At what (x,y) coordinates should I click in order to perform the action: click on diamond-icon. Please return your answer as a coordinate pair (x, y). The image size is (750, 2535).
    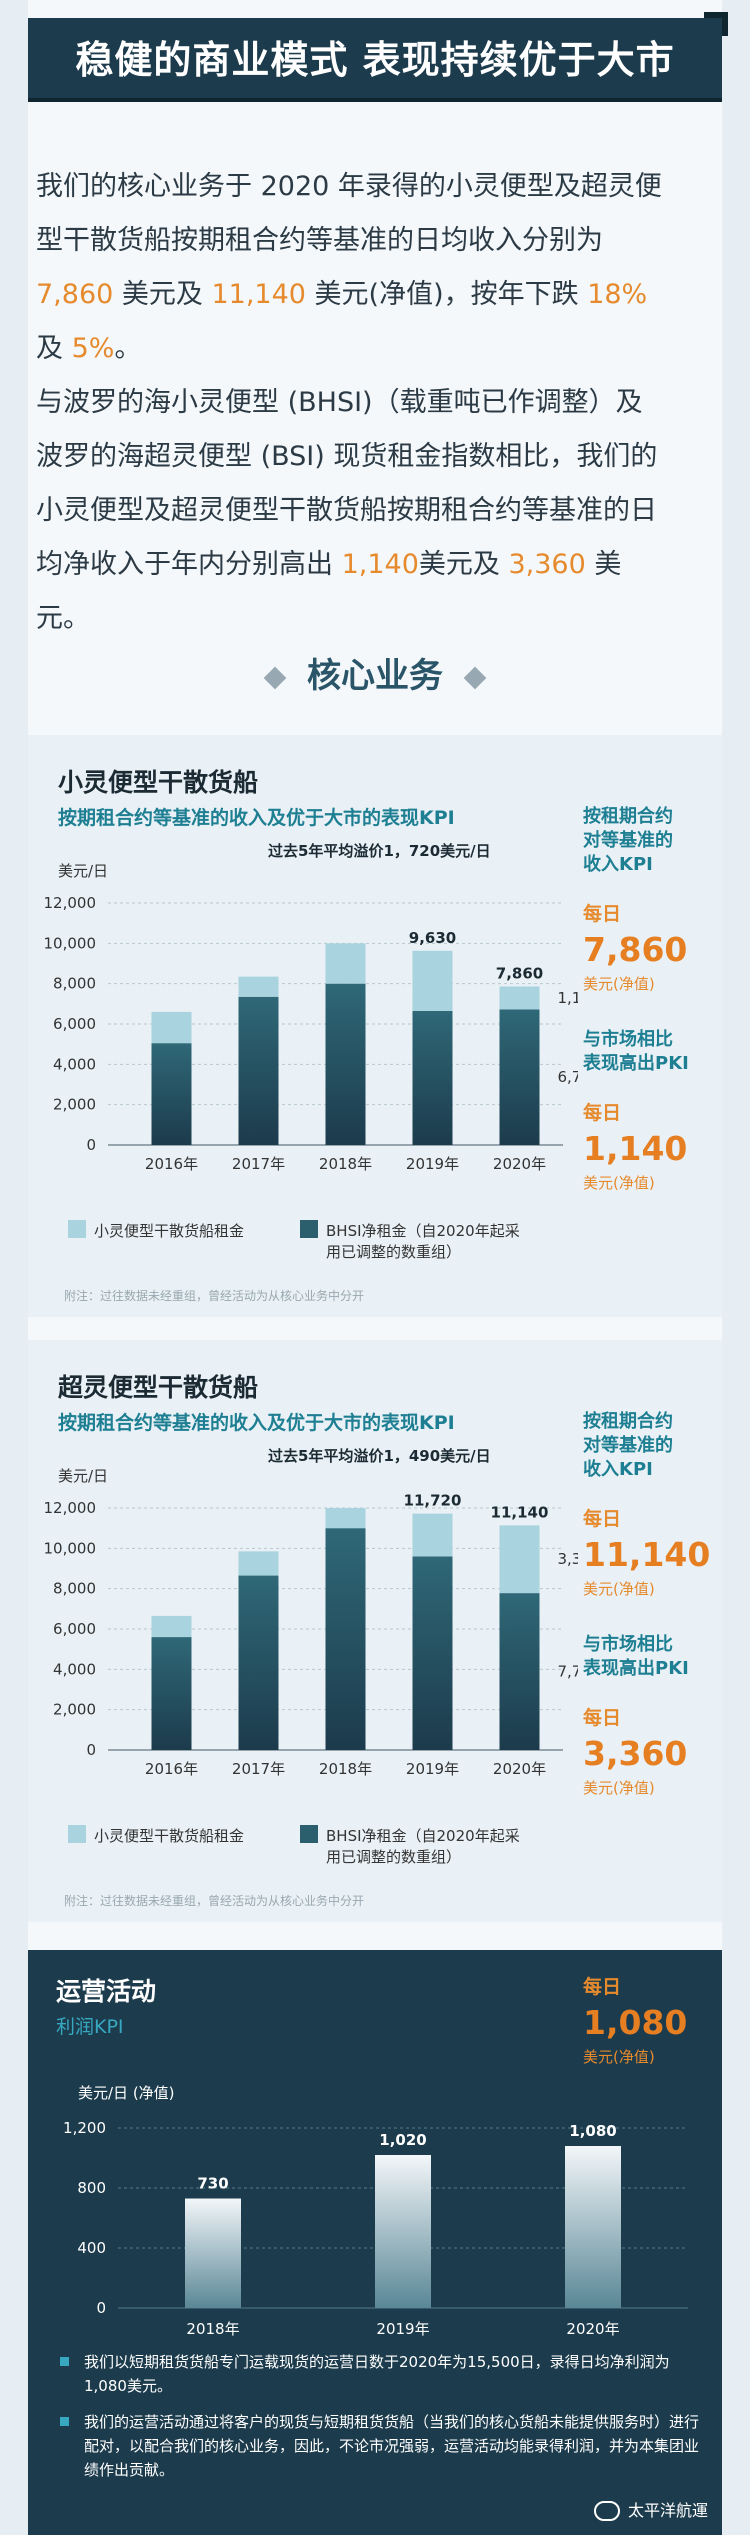
    Looking at the image, I should click on (275, 677).